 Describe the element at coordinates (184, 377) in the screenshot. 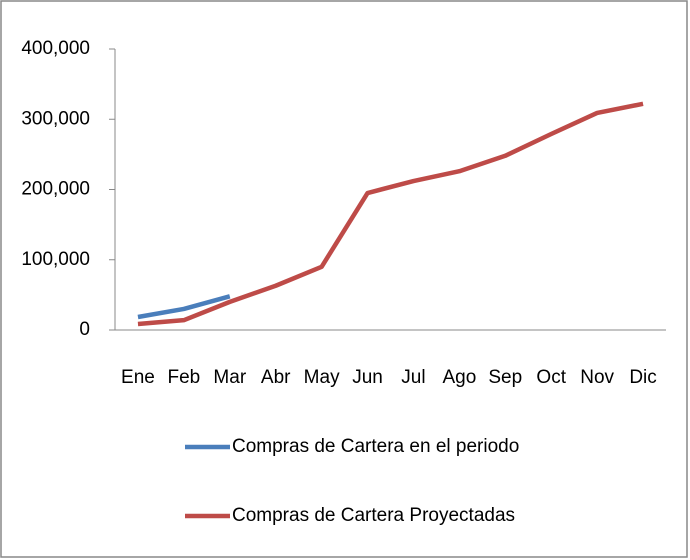

I see `x-tick-label: Feb` at that location.